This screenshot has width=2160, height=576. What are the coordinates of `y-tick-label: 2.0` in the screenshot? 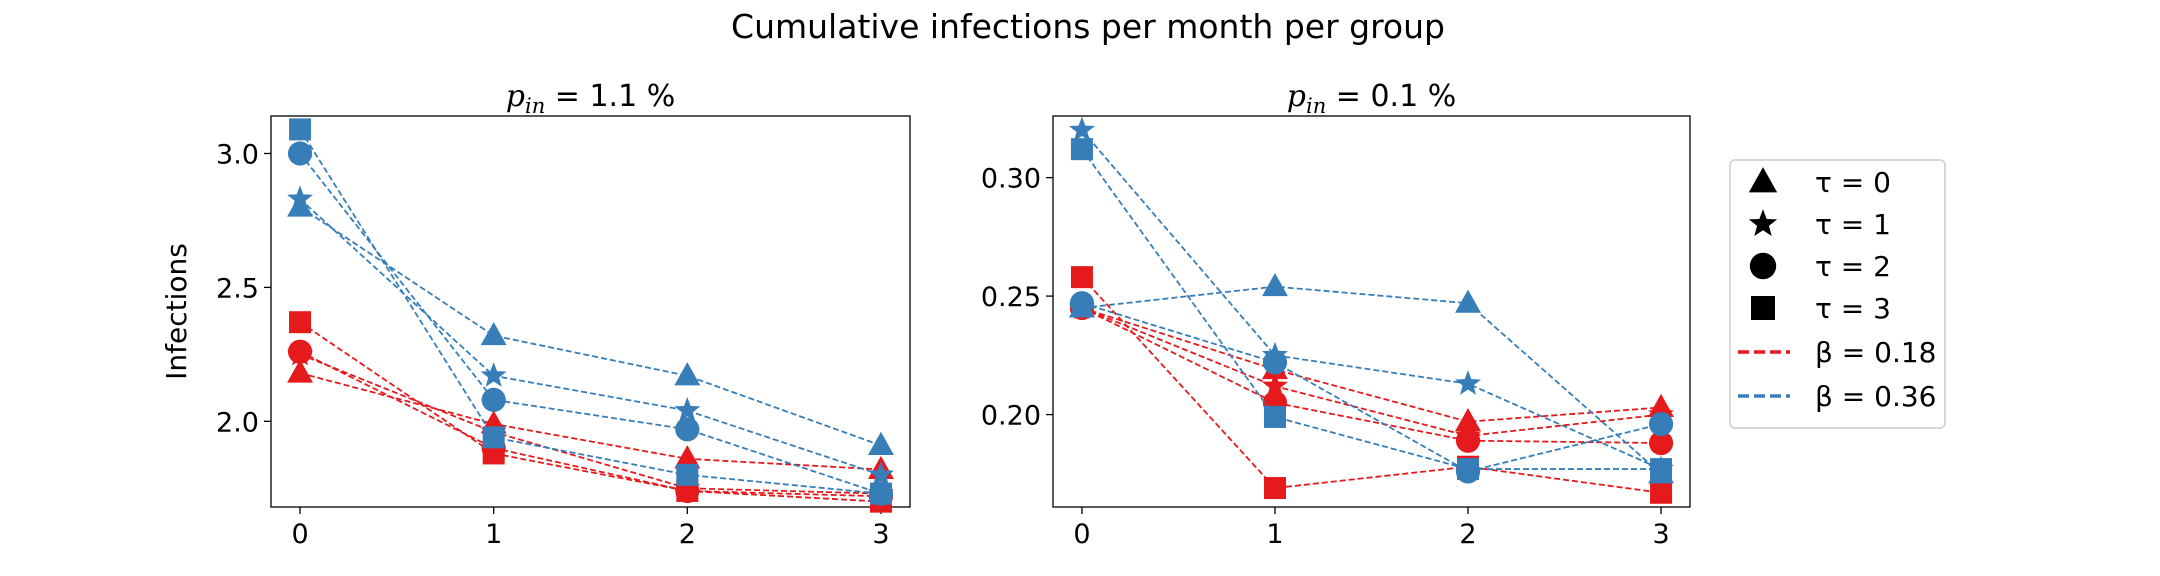 It's located at (237, 422).